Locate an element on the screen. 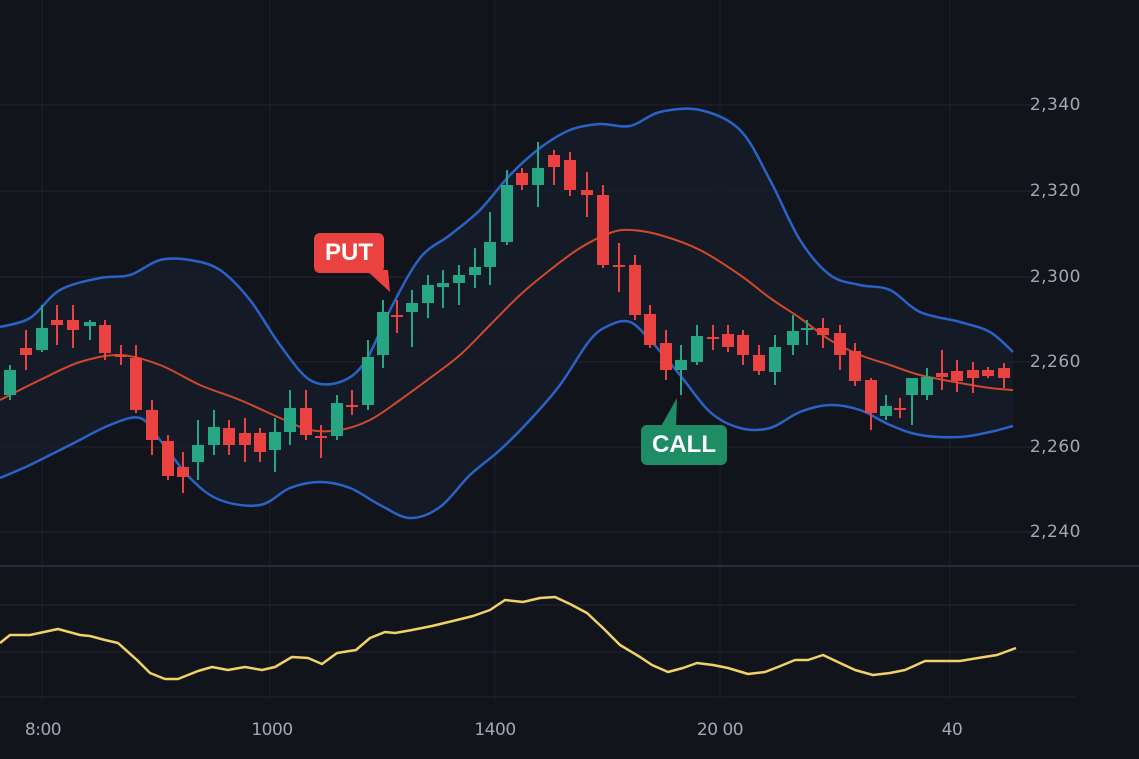 This screenshot has height=759, width=1139. put-callout-pointer is located at coordinates (378, 281).